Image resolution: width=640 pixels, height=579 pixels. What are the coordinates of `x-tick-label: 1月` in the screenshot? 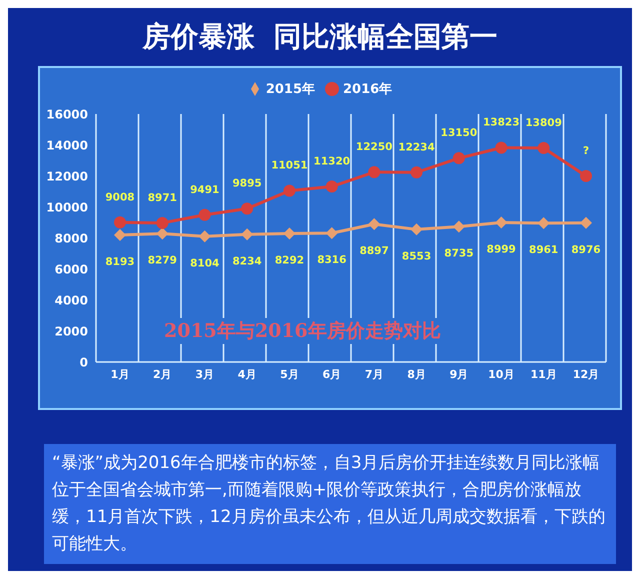 It's located at (120, 374).